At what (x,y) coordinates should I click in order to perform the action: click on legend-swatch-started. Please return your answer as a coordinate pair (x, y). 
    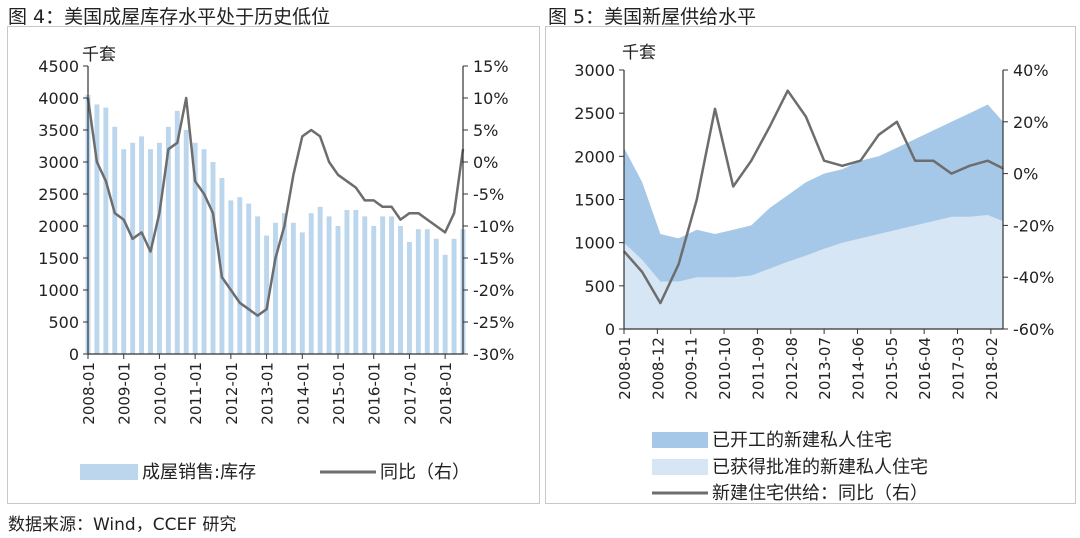
    Looking at the image, I should click on (680, 440).